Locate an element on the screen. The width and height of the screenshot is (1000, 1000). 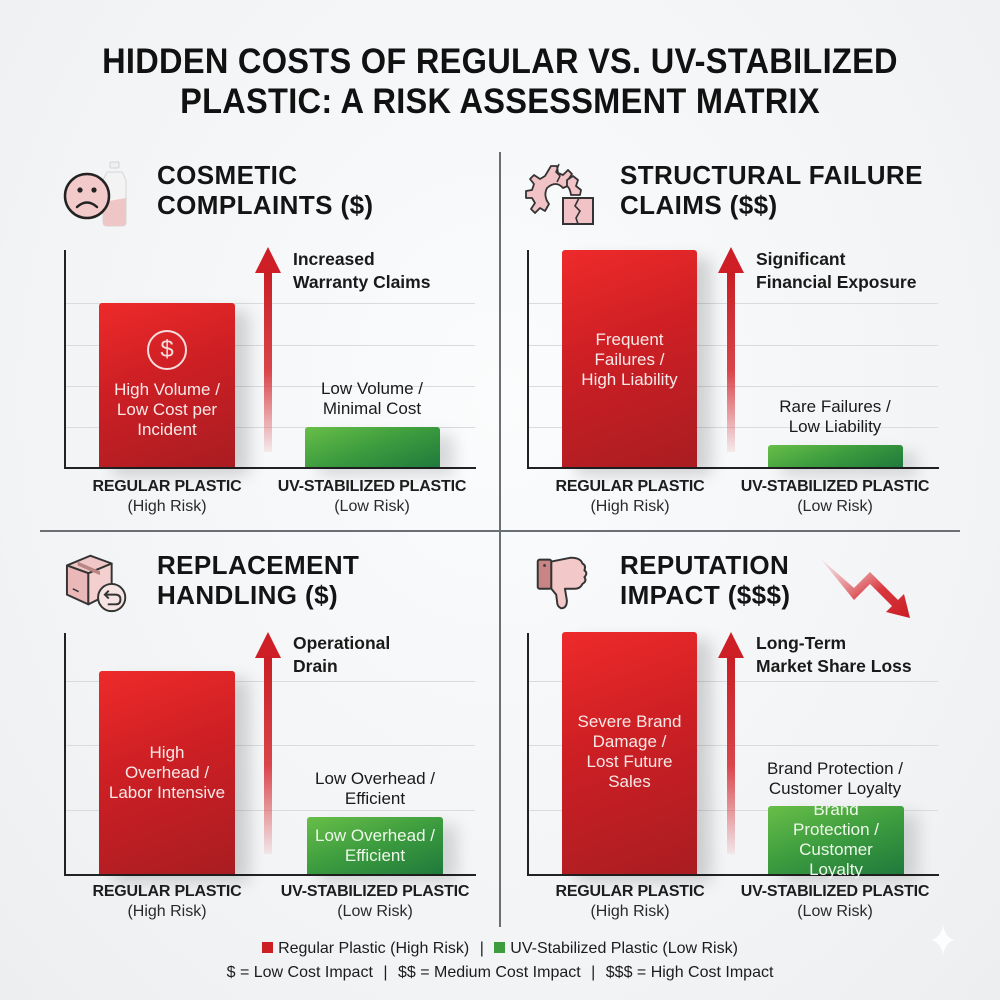
sad-face-bottle-icon is located at coordinates (95, 194).